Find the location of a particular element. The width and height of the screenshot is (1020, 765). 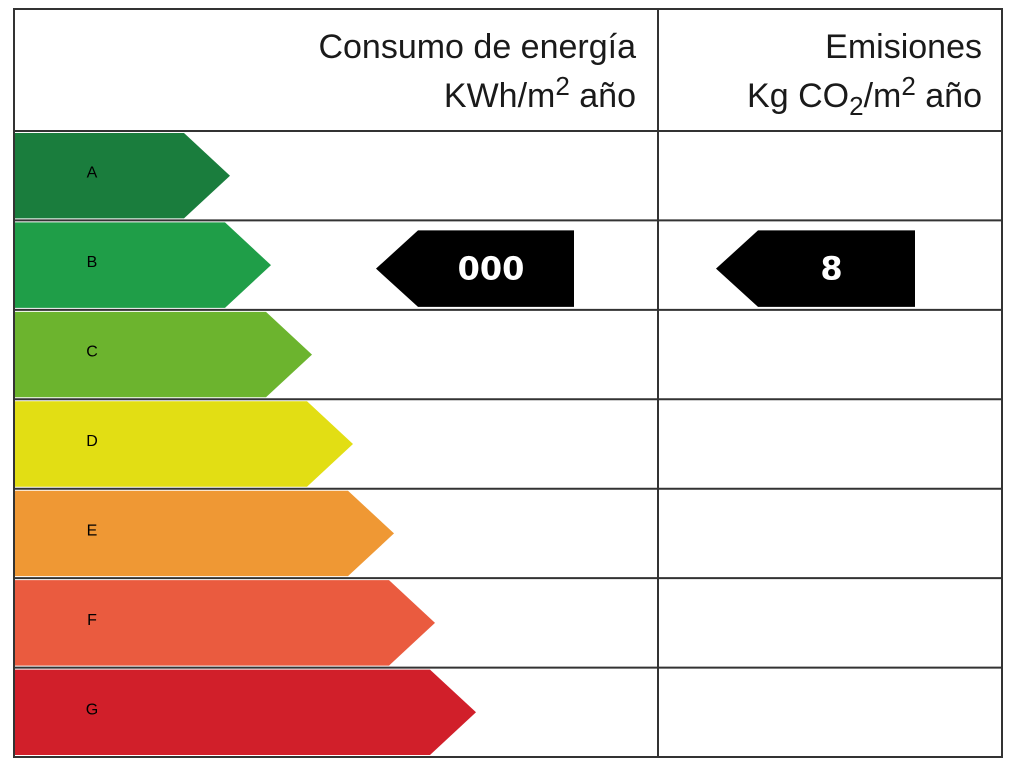

rating-letter: A is located at coordinates (92, 173).